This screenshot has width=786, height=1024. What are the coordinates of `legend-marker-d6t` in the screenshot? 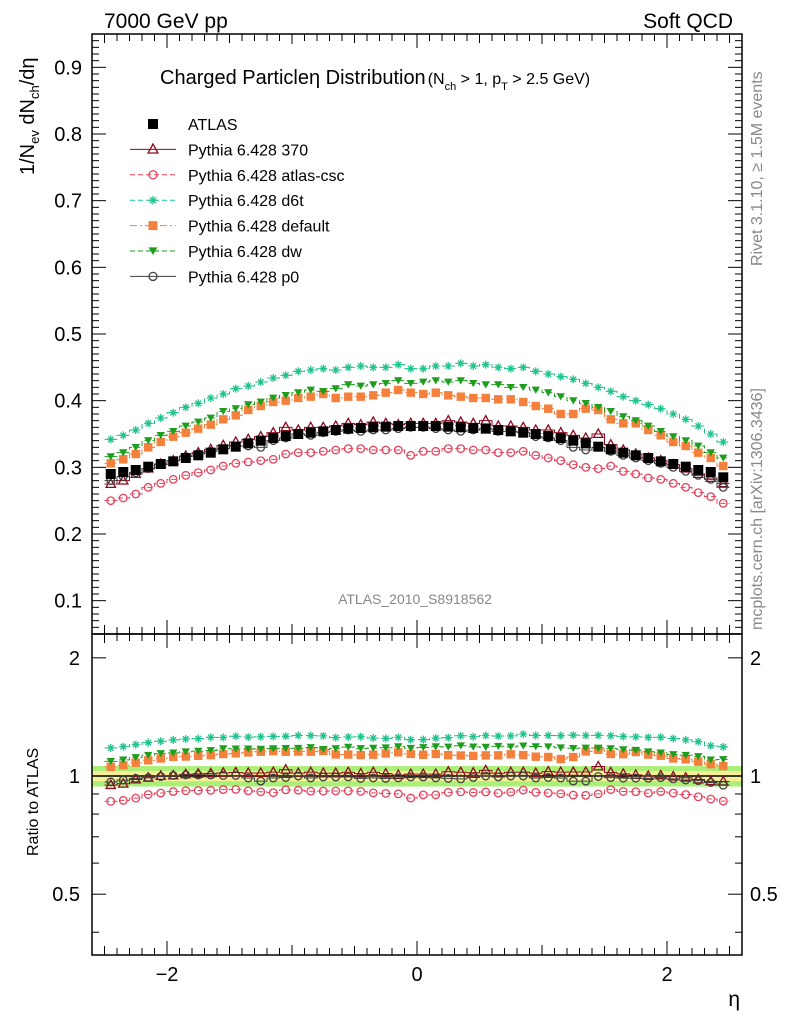 It's located at (153, 200).